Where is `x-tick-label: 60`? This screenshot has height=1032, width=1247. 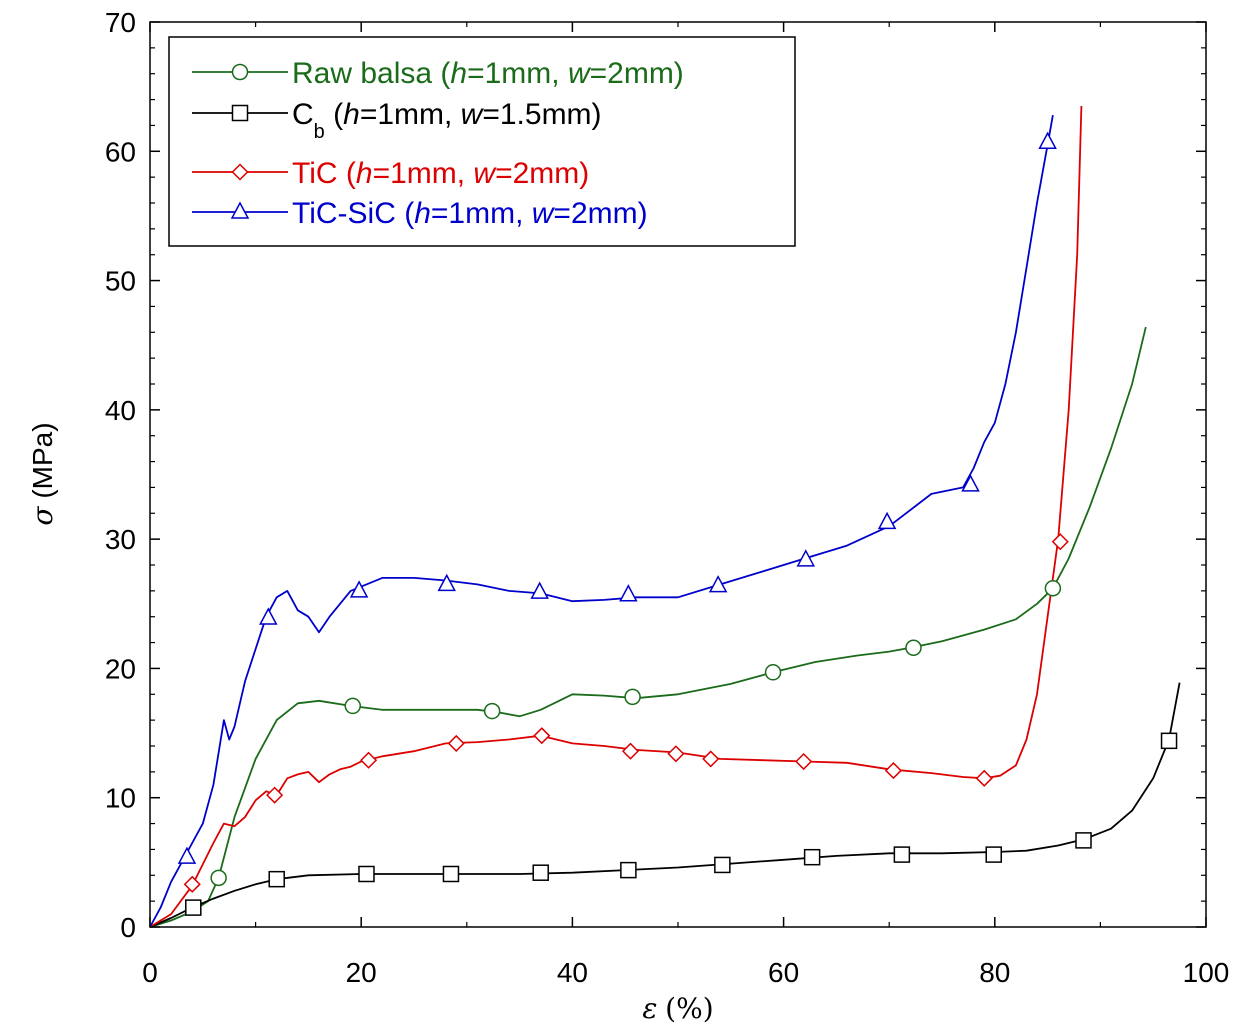
x-tick-label: 60 is located at coordinates (783, 972).